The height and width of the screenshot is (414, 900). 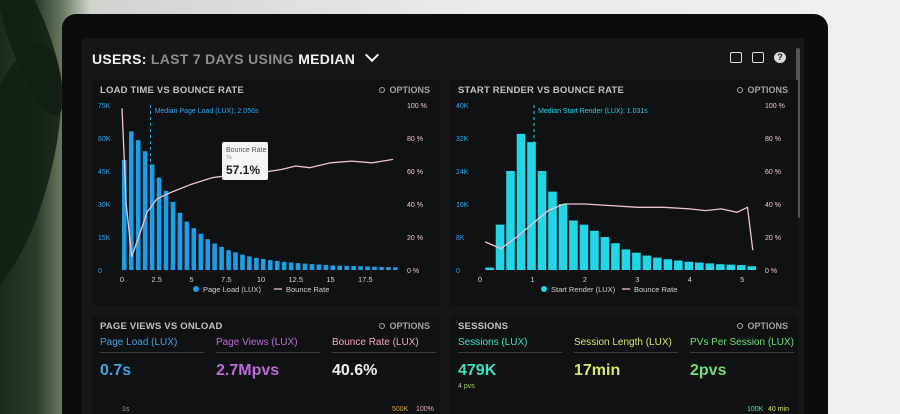 What do you see at coordinates (327, 59) in the screenshot?
I see `title-stat: MEDIAN` at bounding box center [327, 59].